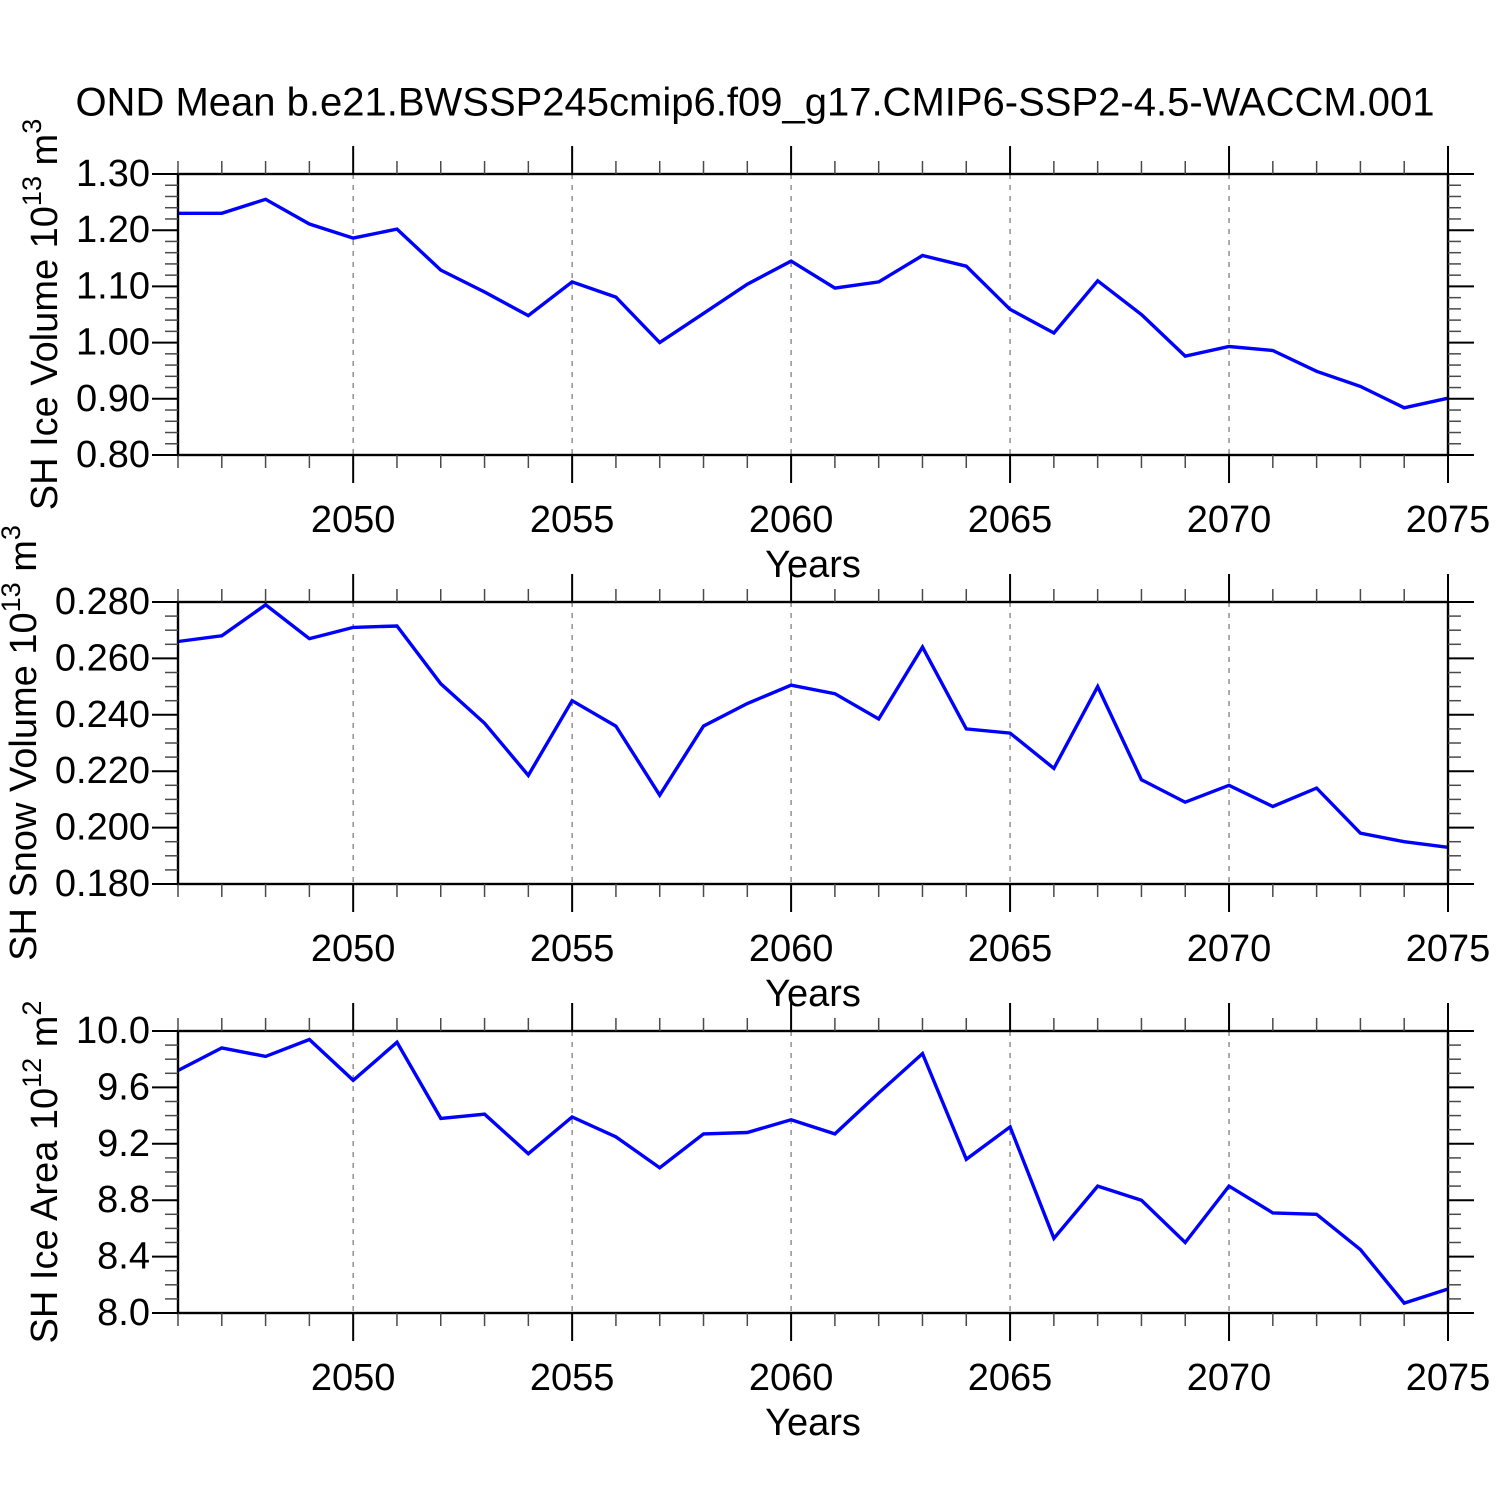  Describe the element at coordinates (123, 1257) in the screenshot. I see `y-tick-label: 8.4` at that location.